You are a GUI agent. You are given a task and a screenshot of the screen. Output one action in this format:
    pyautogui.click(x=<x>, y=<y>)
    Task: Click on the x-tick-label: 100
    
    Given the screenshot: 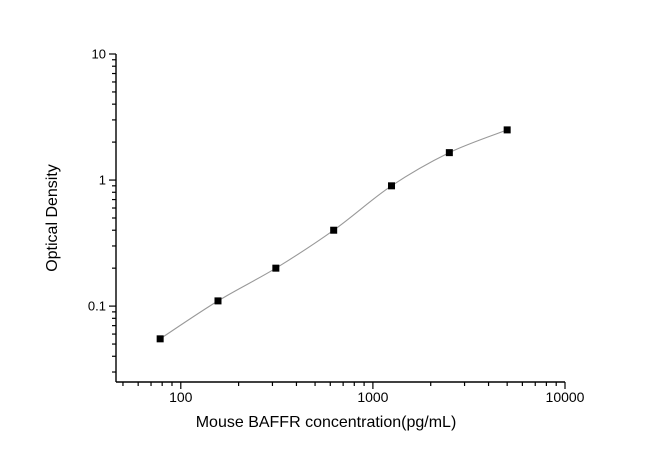 What is the action you would take?
    pyautogui.click(x=181, y=397)
    